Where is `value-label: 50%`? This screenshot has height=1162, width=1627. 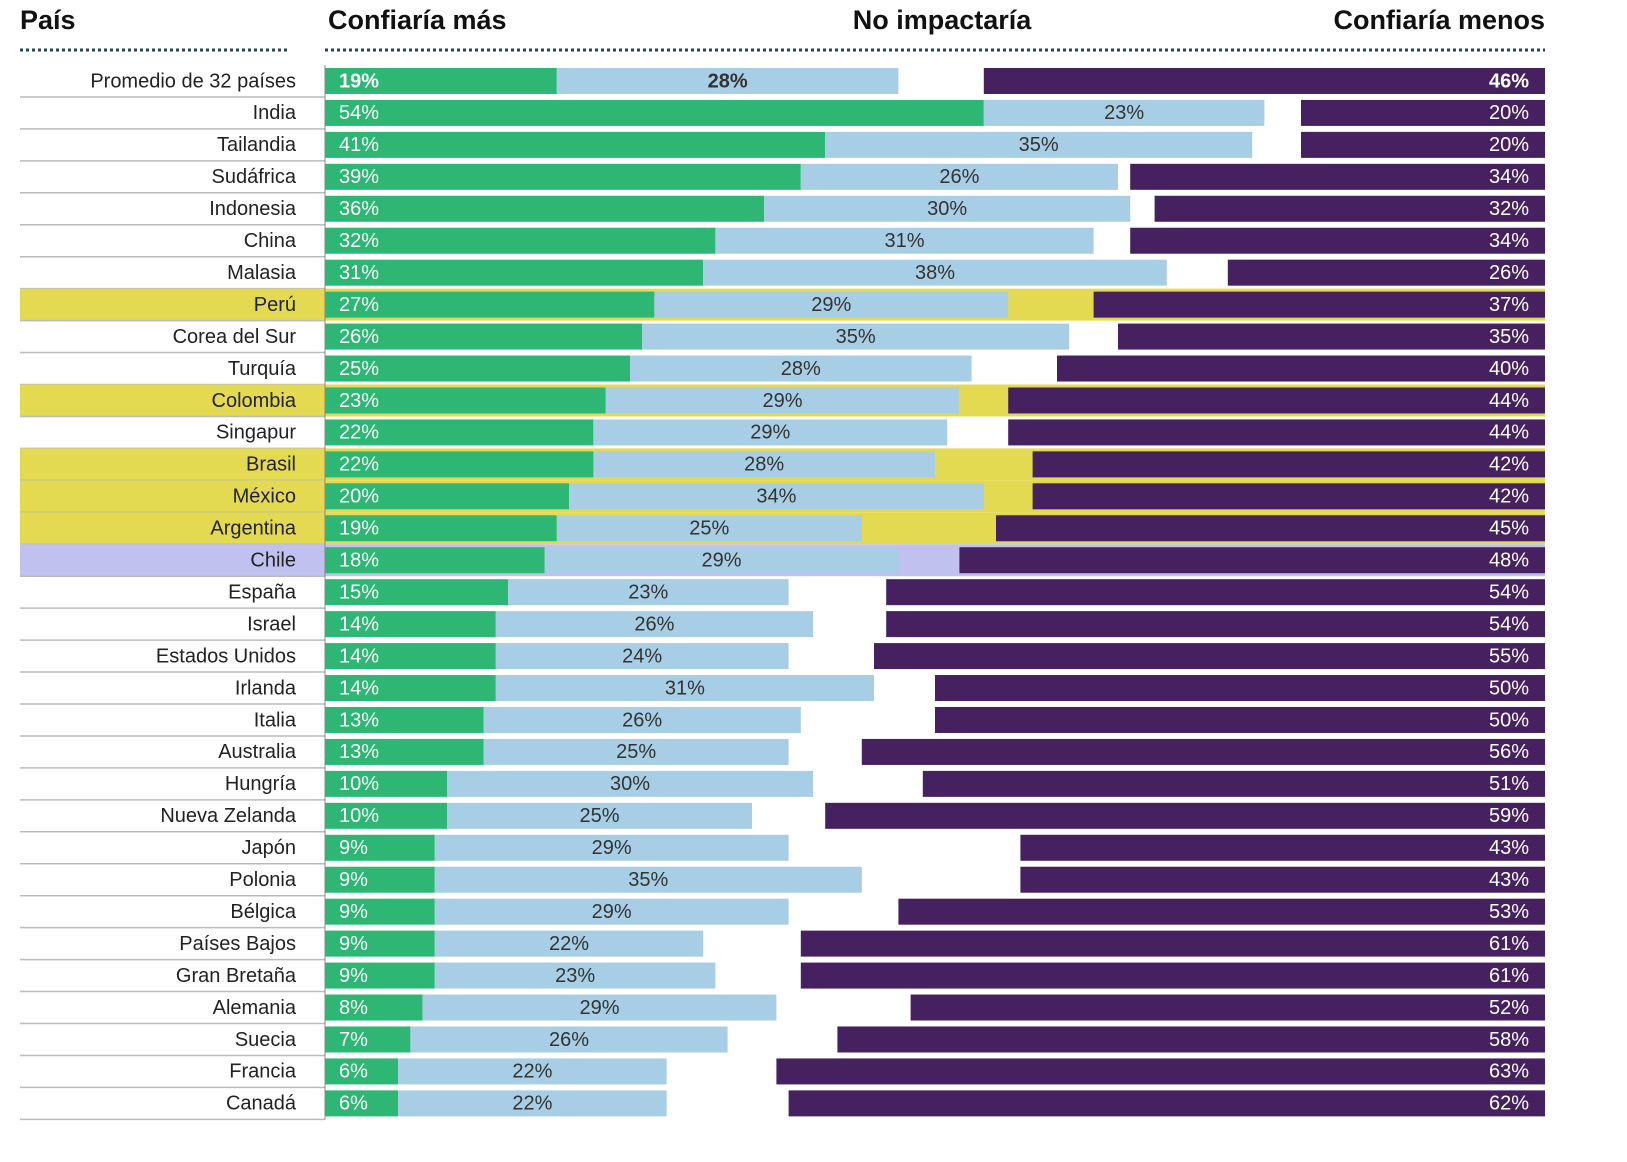 value-label: 50% is located at coordinates (1509, 720).